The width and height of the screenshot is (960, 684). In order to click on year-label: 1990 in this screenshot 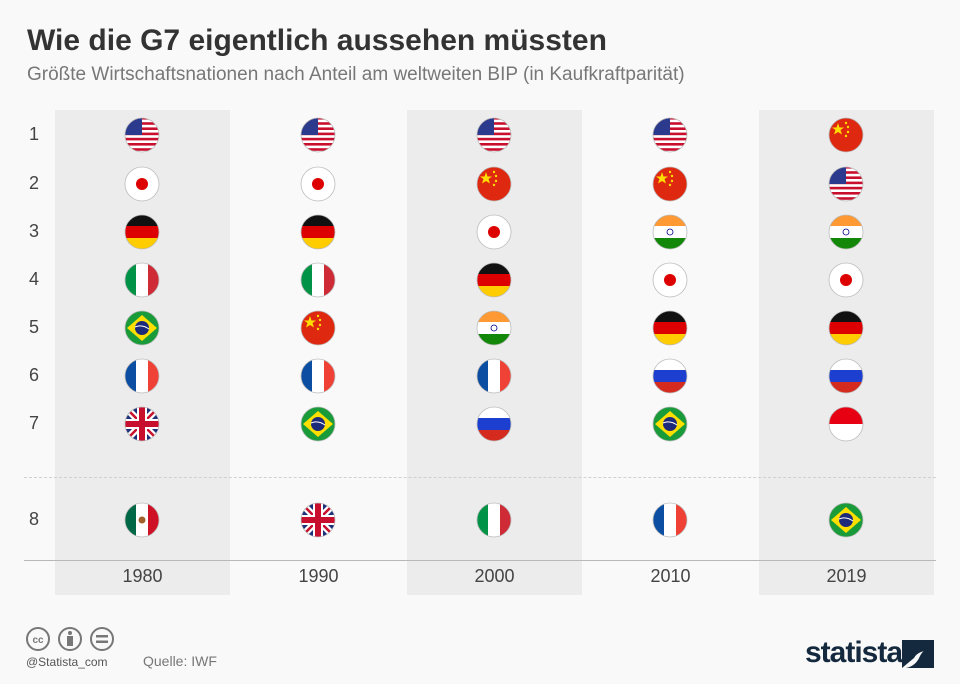, I will do `click(318, 576)`.